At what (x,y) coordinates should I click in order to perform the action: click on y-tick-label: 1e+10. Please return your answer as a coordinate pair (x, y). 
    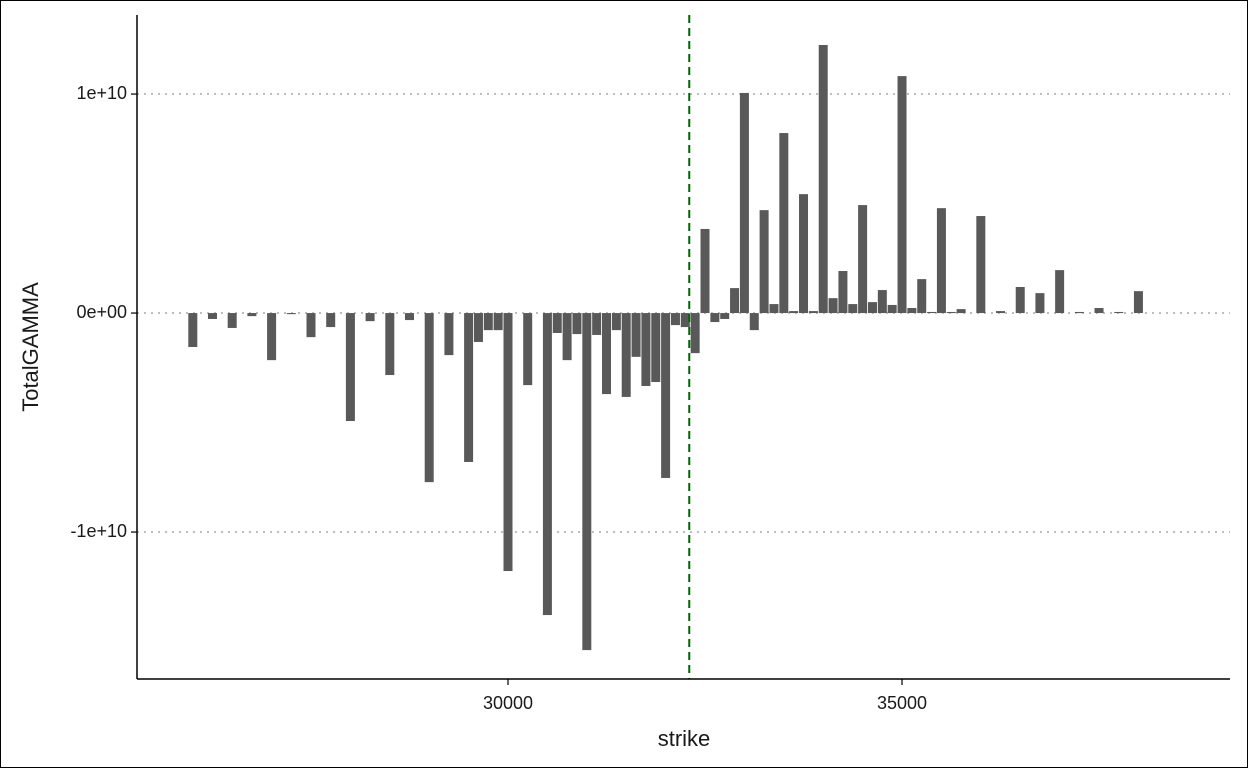
    Looking at the image, I should click on (101, 93).